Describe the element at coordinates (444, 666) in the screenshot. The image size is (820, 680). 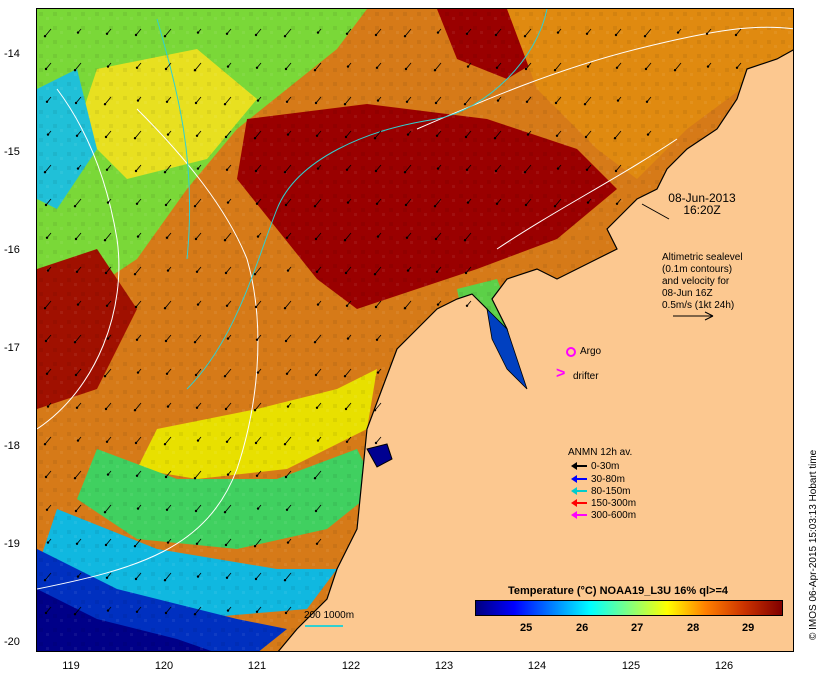
I see `x-tick-label: 123` at that location.